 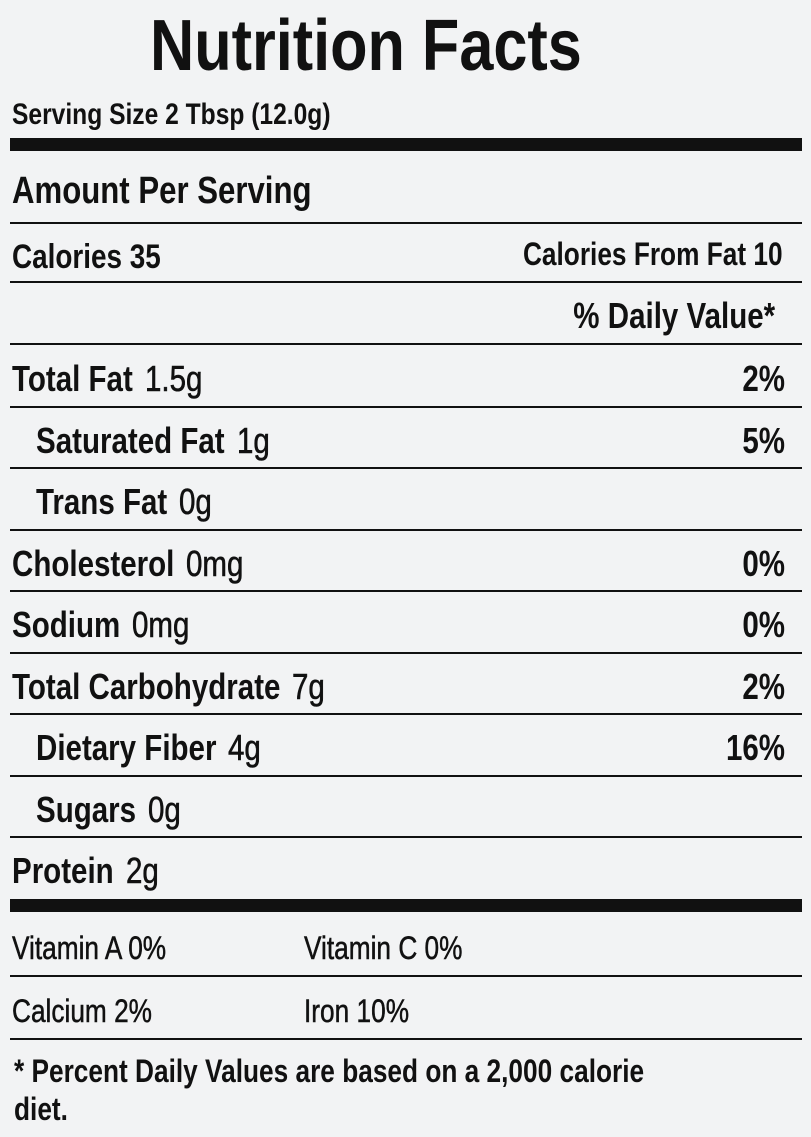 I want to click on vitamin: Iron 10%, so click(x=357, y=1011).